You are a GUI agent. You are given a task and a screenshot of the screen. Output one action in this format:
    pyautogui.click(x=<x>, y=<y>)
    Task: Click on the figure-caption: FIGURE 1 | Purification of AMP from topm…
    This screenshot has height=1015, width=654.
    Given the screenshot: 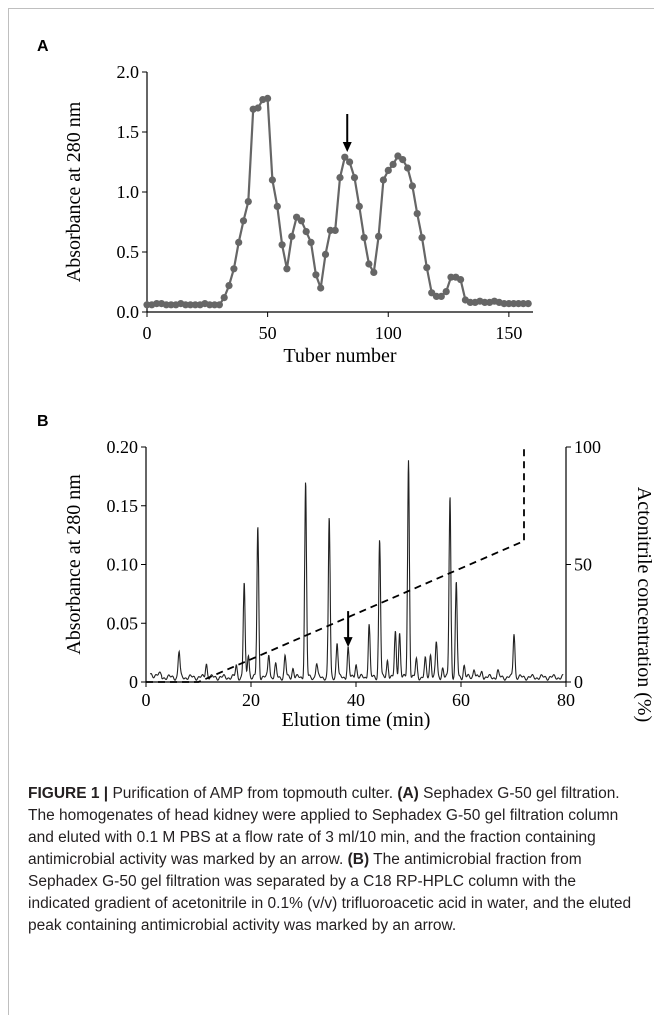 What is the action you would take?
    pyautogui.click(x=334, y=860)
    